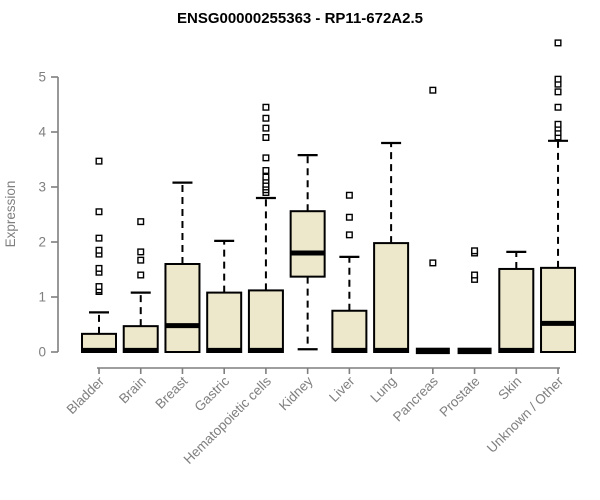 The width and height of the screenshot is (600, 500). Describe the element at coordinates (525, 414) in the screenshot. I see `x-tick-label: Unknown / Other` at that location.